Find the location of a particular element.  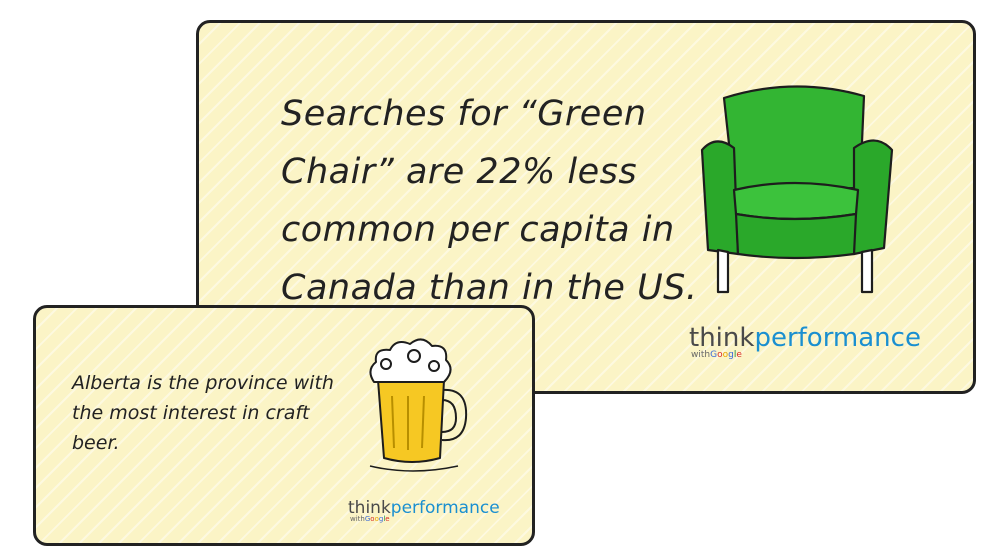

green-armchair-icon is located at coordinates (797, 189).